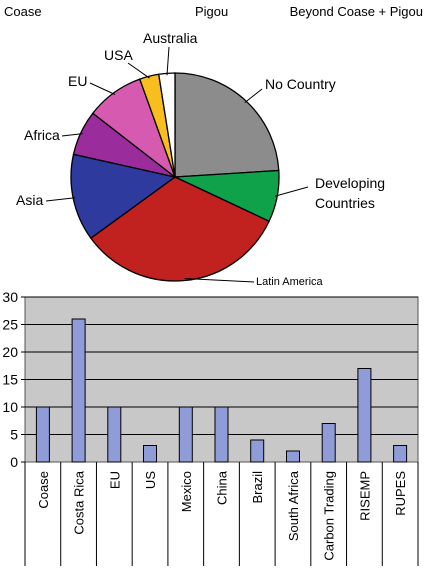 This screenshot has width=426, height=571. What do you see at coordinates (102, 88) in the screenshot?
I see `pie-leader-eu` at bounding box center [102, 88].